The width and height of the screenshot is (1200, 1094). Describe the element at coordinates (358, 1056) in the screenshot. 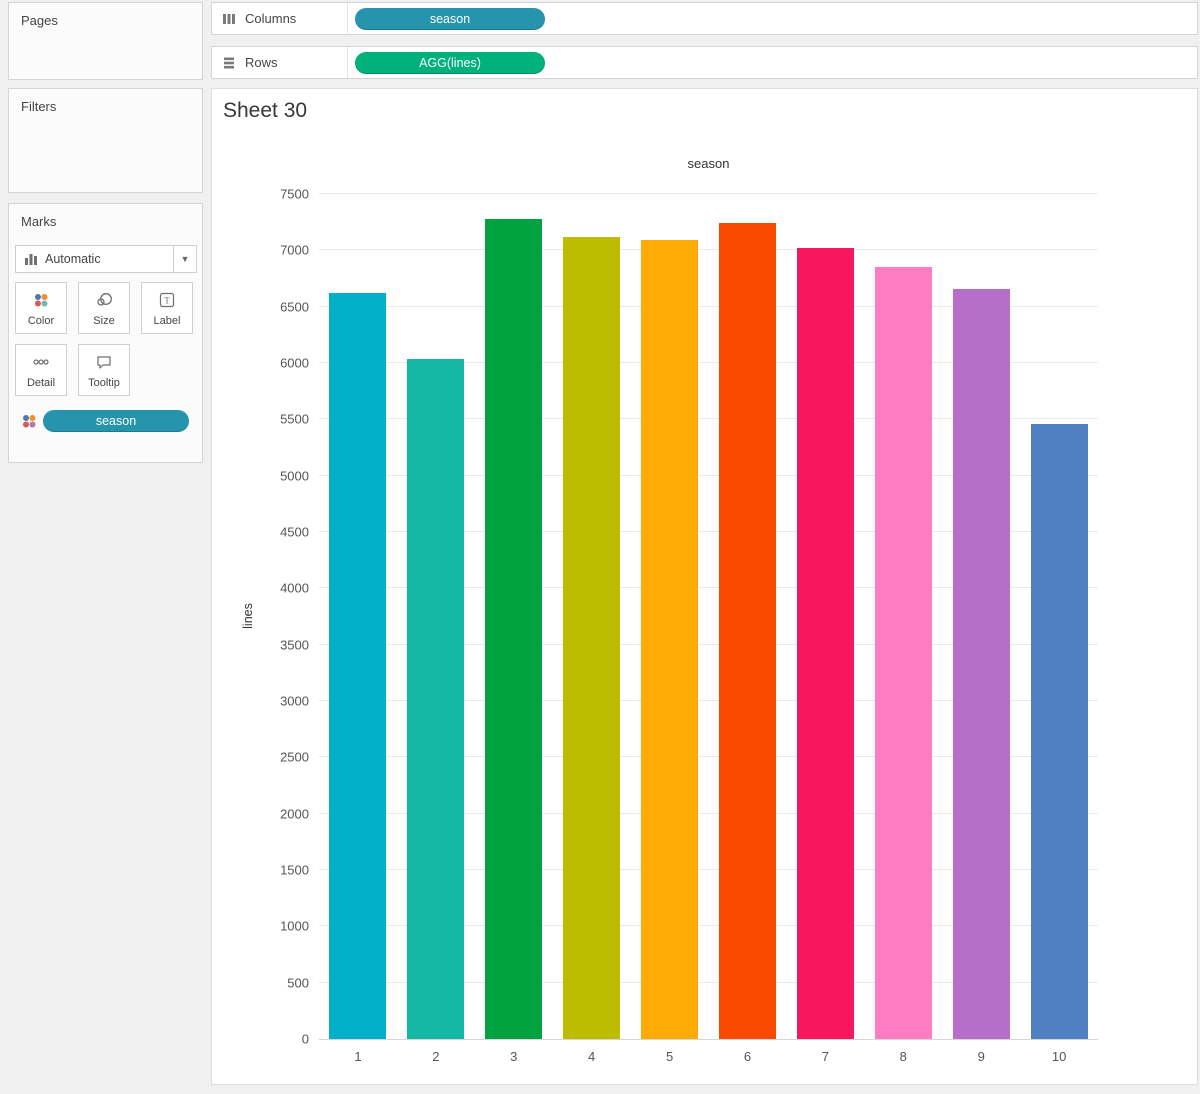

I see `x-tick-label: 1` at that location.